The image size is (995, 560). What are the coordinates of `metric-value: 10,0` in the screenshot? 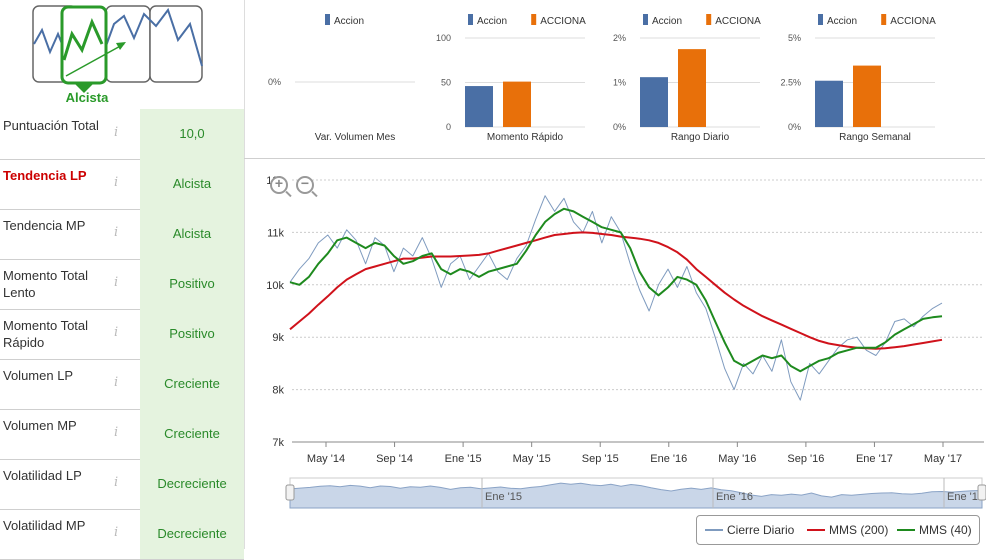 It's located at (192, 134).